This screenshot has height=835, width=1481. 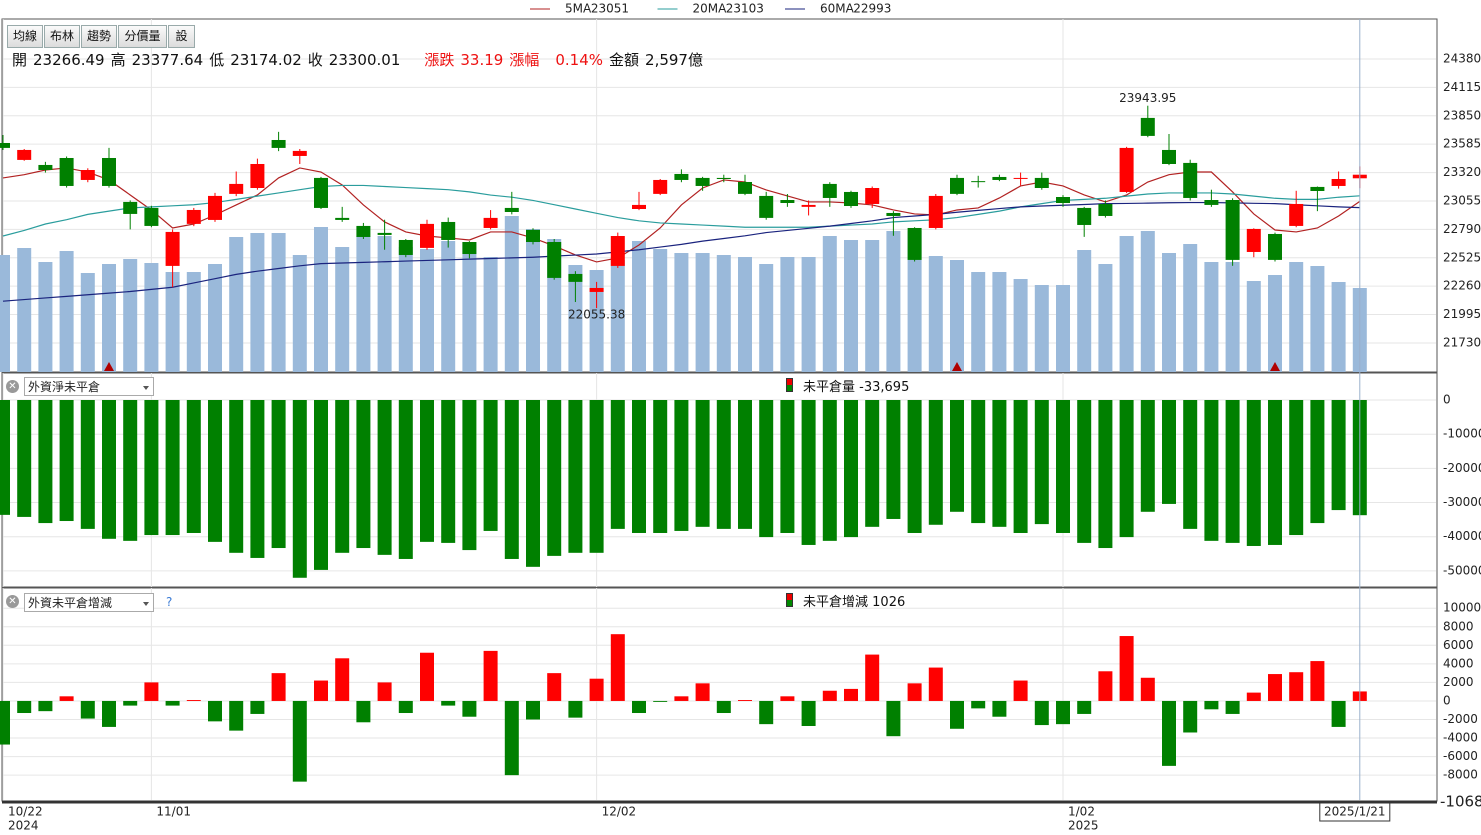 I want to click on legend-value: 22993, so click(x=872, y=9).